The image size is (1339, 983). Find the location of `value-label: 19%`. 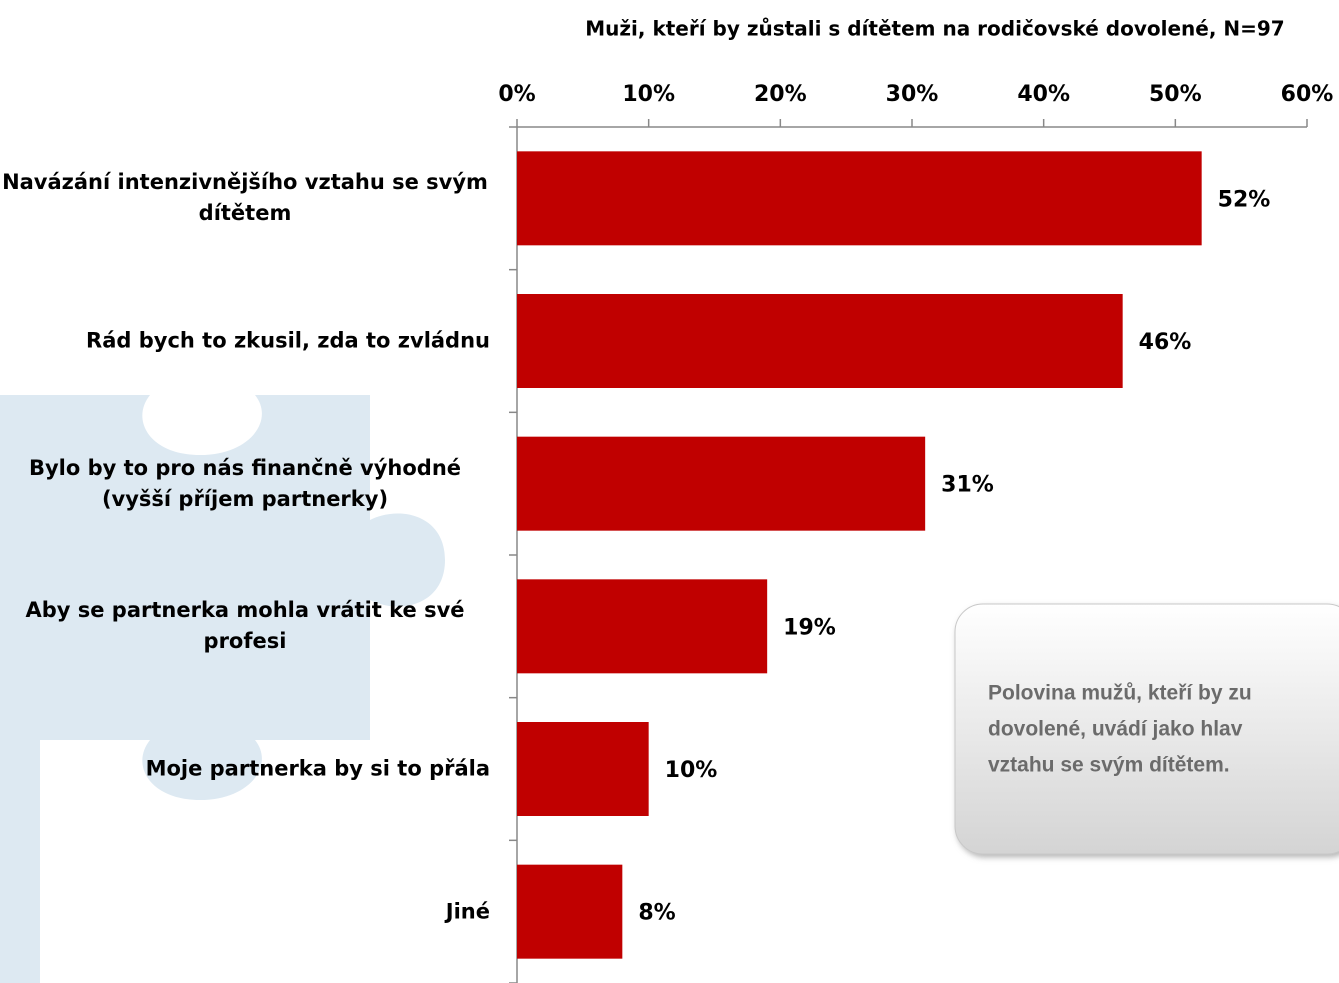

value-label: 19% is located at coordinates (809, 627).